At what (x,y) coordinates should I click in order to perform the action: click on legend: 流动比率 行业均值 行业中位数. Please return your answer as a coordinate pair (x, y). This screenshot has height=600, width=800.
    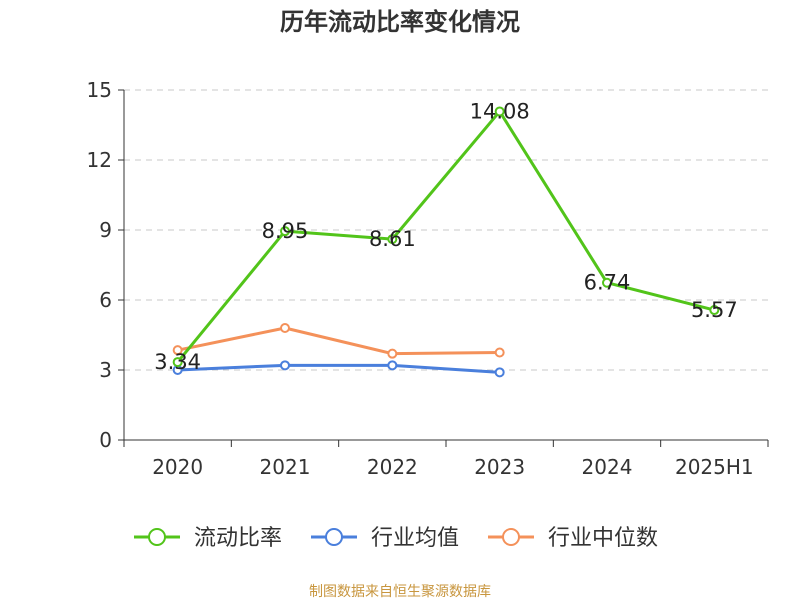
    Looking at the image, I should click on (396, 538).